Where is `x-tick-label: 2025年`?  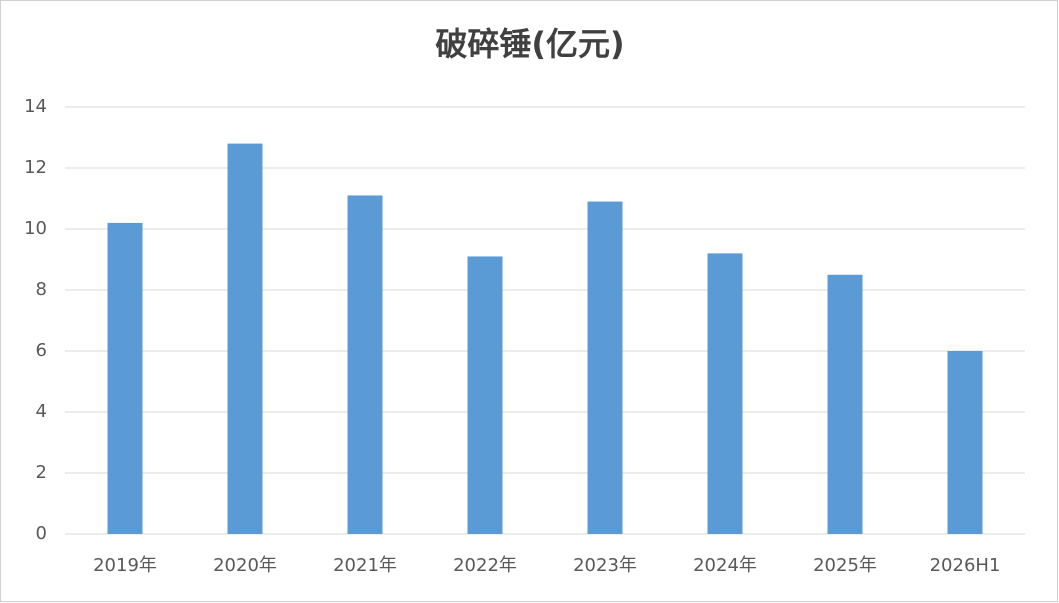 x-tick-label: 2025年 is located at coordinates (845, 565).